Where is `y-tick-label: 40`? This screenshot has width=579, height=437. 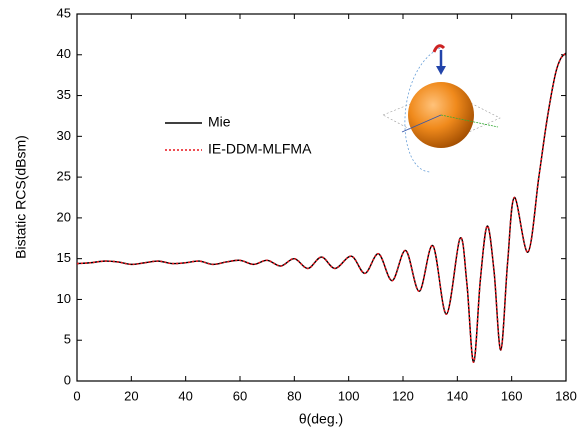
y-tick-label: 40 is located at coordinates (64, 53).